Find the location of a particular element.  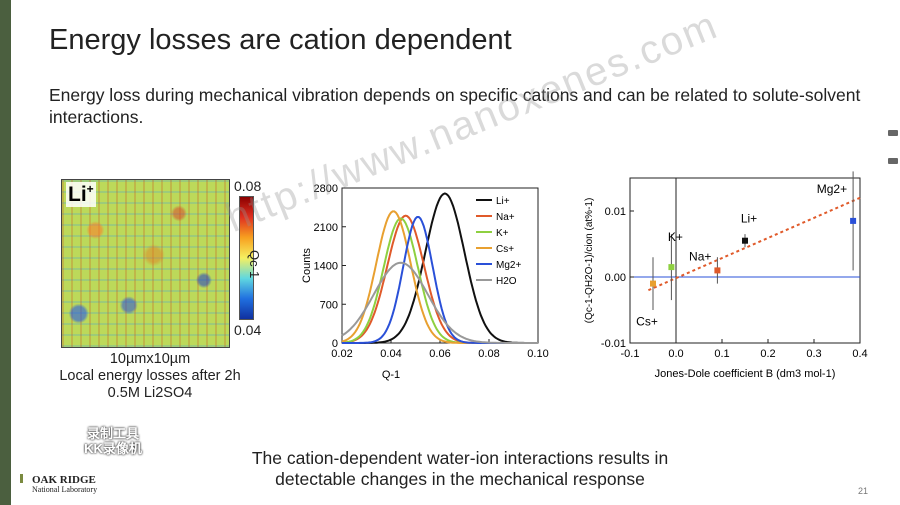

plot-frame is located at coordinates (745, 260).